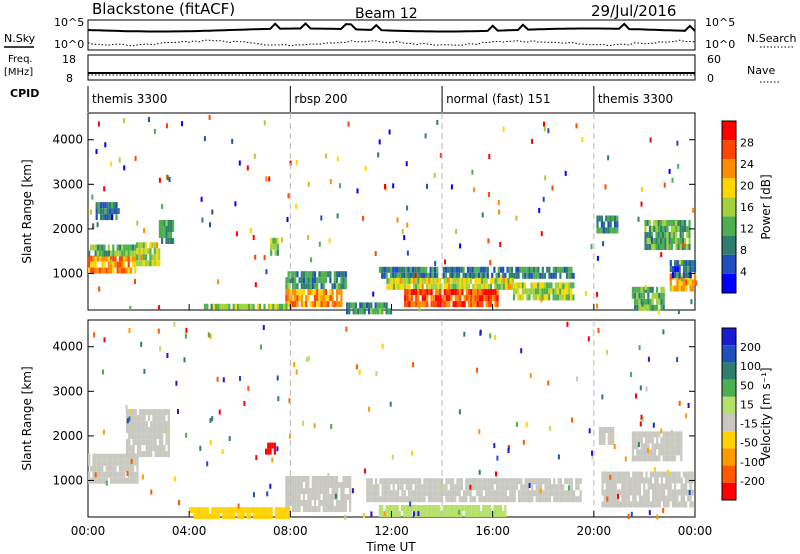  What do you see at coordinates (69, 22) in the screenshot?
I see `noise-left-top-tick: 10^5` at bounding box center [69, 22].